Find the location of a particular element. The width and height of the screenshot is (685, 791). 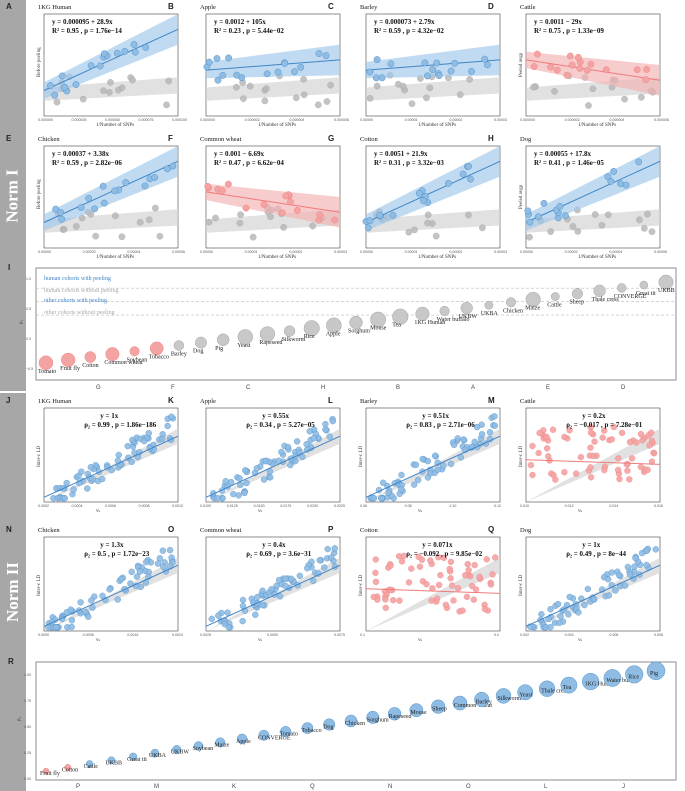

plot-frame is located at coordinates (111, 584).